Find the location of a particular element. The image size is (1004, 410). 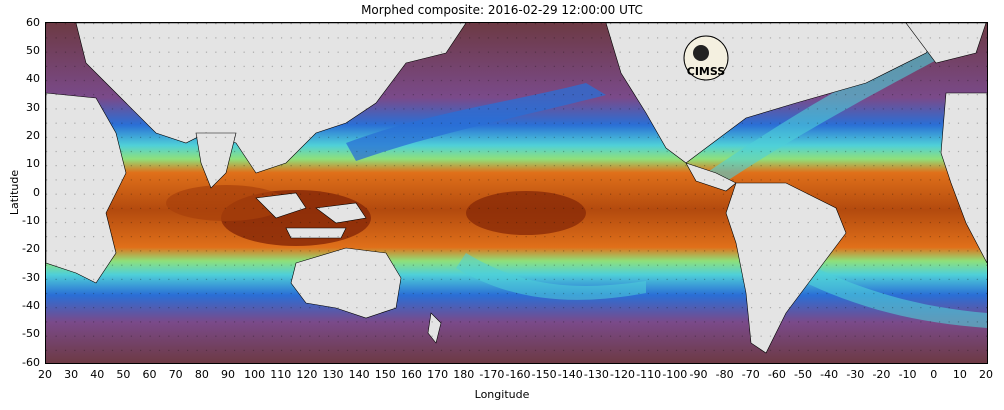

x-tick-label: 40 is located at coordinates (97, 374).